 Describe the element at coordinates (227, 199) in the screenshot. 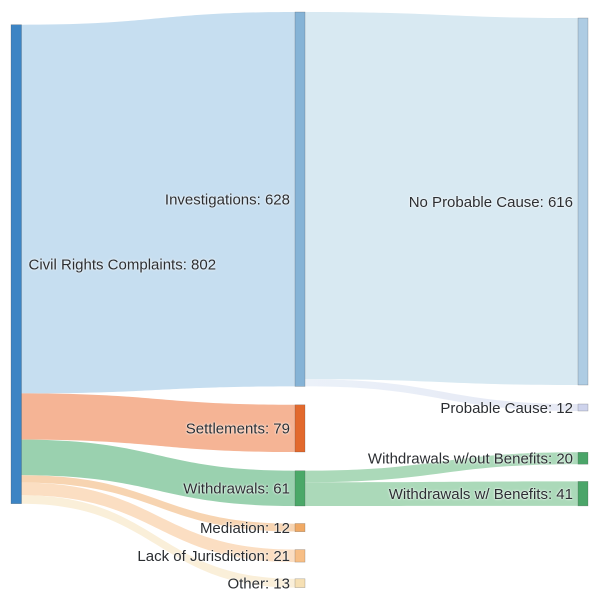

I see `svg-text: Investigations: 628` at that location.